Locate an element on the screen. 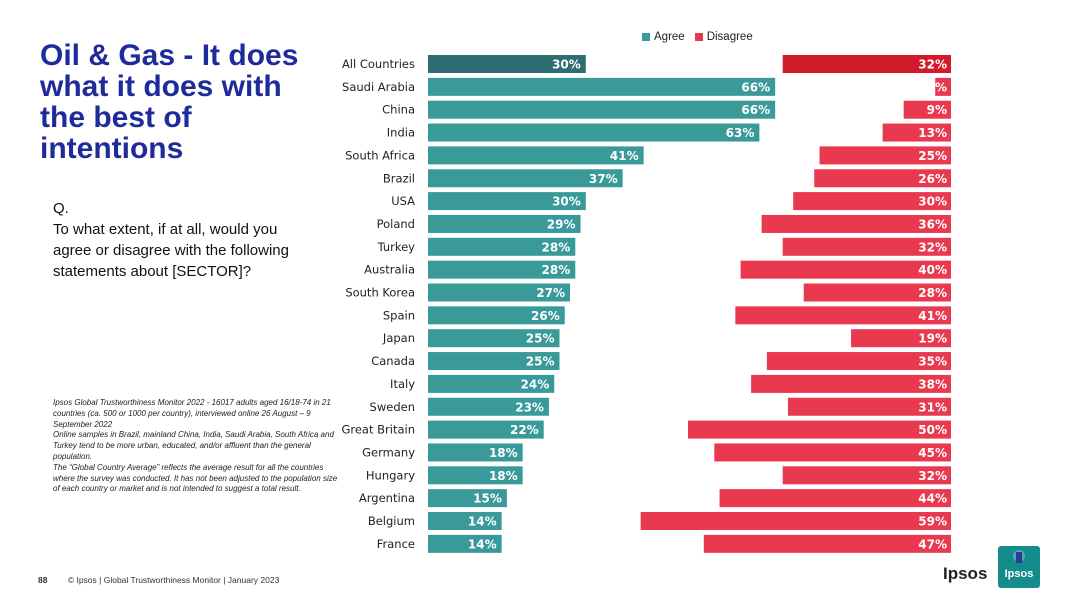  disagree-value-label: 31% is located at coordinates (932, 407).